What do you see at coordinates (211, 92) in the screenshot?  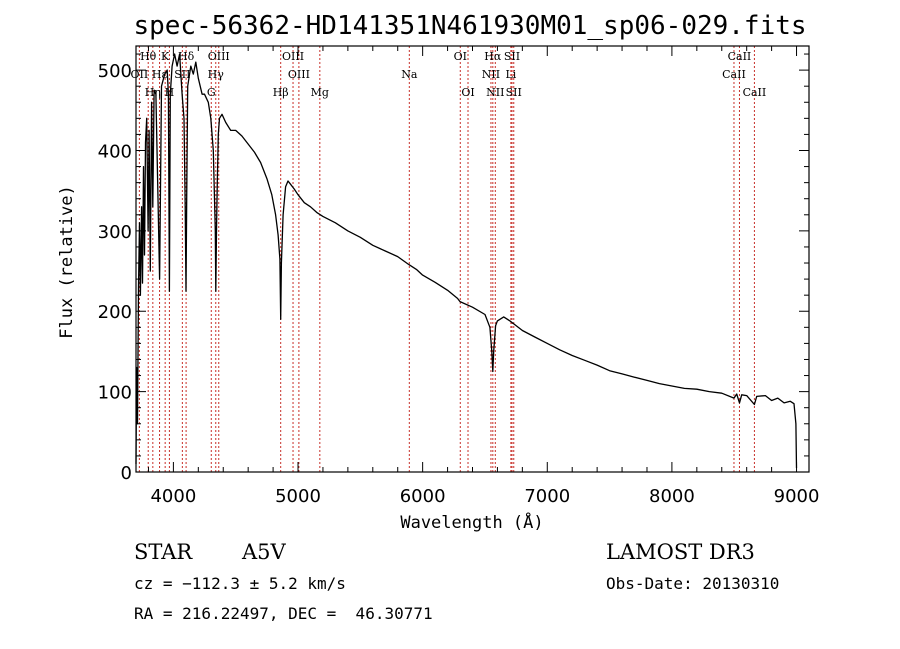 I see `line-marker-label: G` at bounding box center [211, 92].